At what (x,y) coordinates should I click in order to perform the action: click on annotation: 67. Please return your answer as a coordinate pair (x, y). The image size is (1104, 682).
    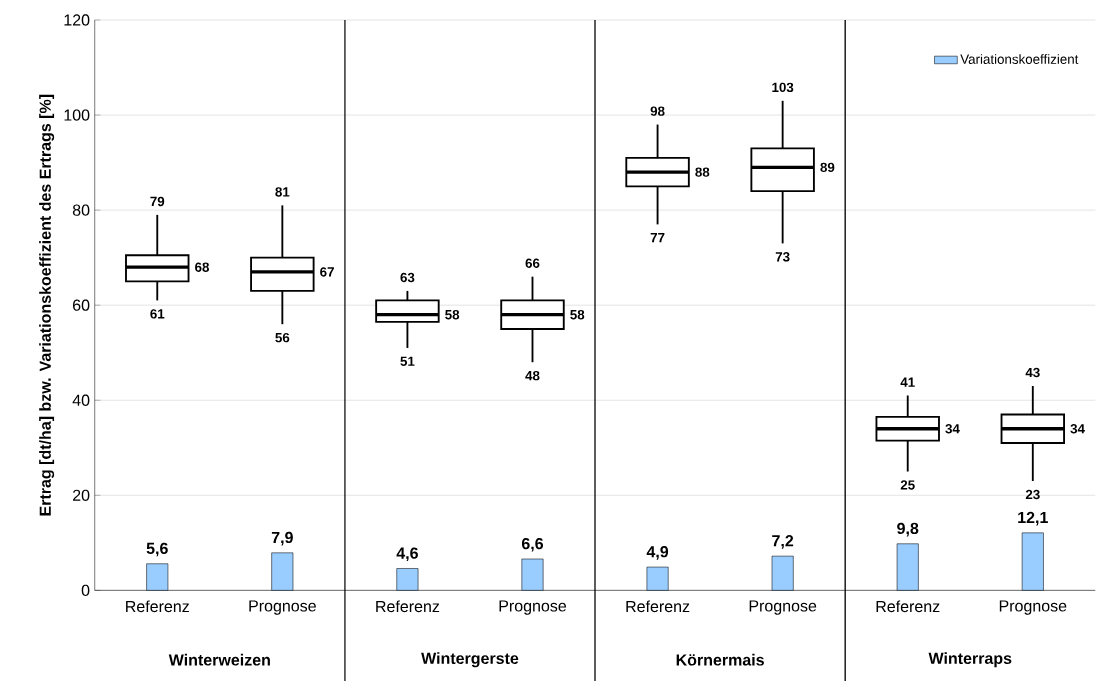
    Looking at the image, I should click on (327, 271).